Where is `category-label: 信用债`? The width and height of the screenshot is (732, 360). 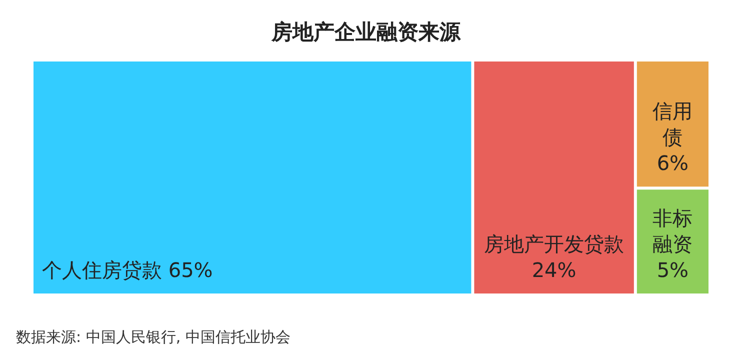 category-label: 信用债 is located at coordinates (672, 124).